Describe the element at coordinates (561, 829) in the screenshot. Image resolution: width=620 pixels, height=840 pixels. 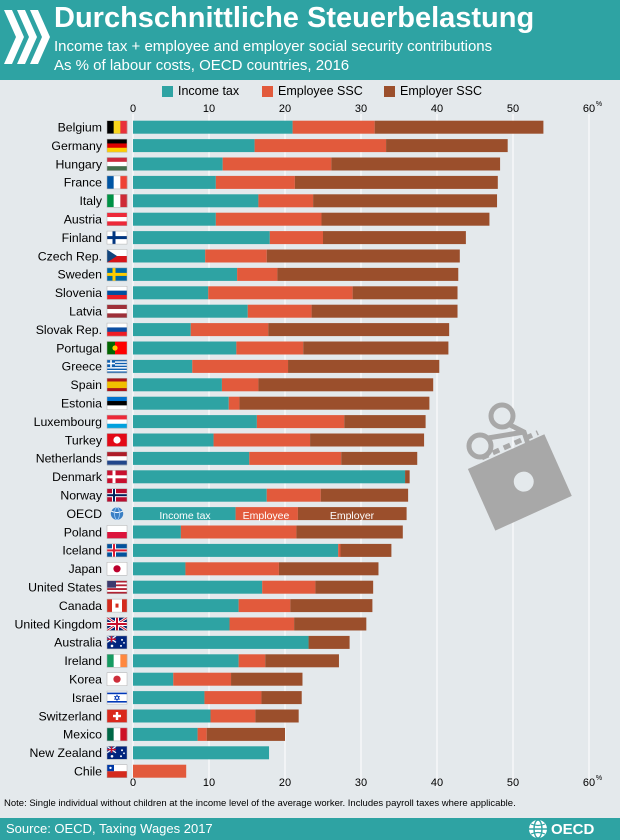
I see `oecd-logo: OECD` at that location.